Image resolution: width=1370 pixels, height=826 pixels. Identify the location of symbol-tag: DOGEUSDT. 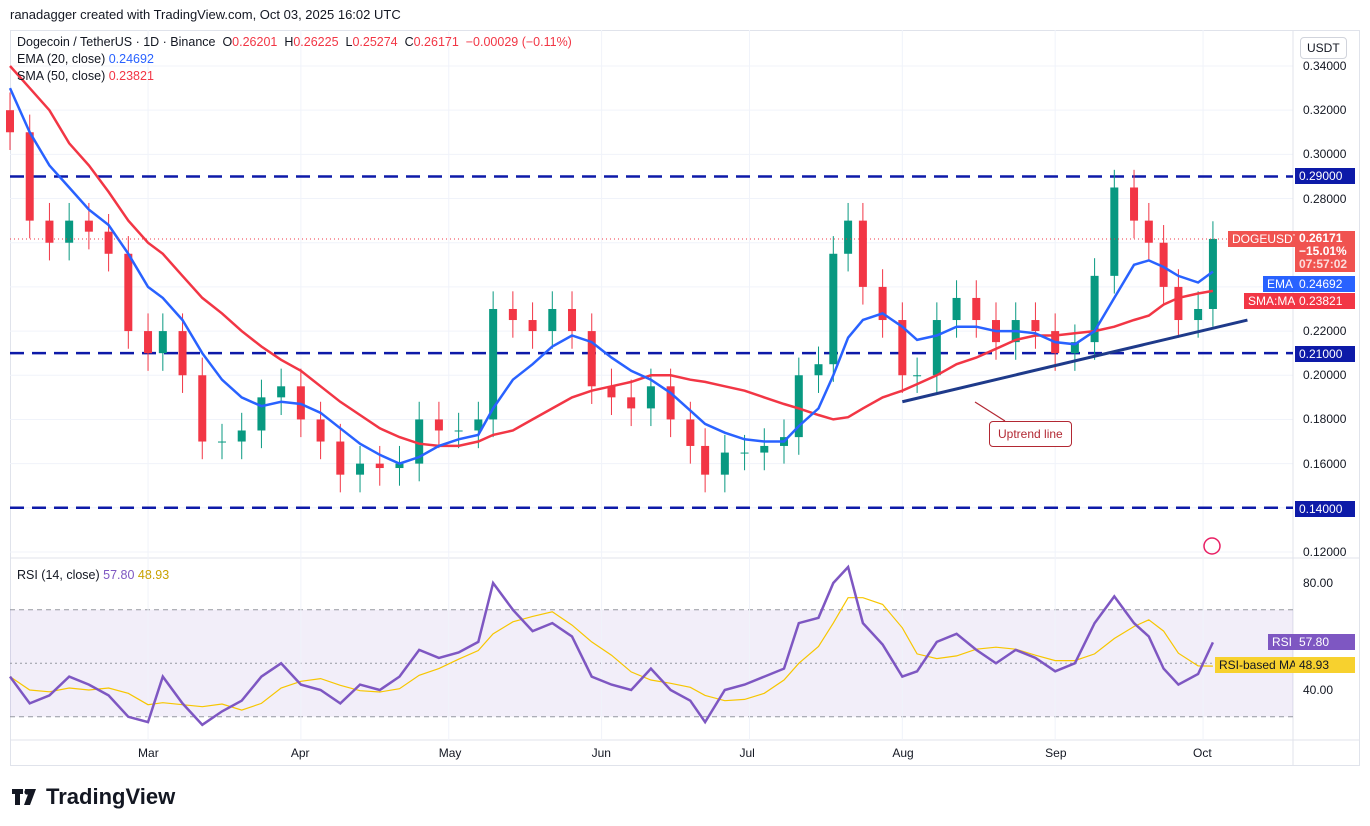
(1266, 239).